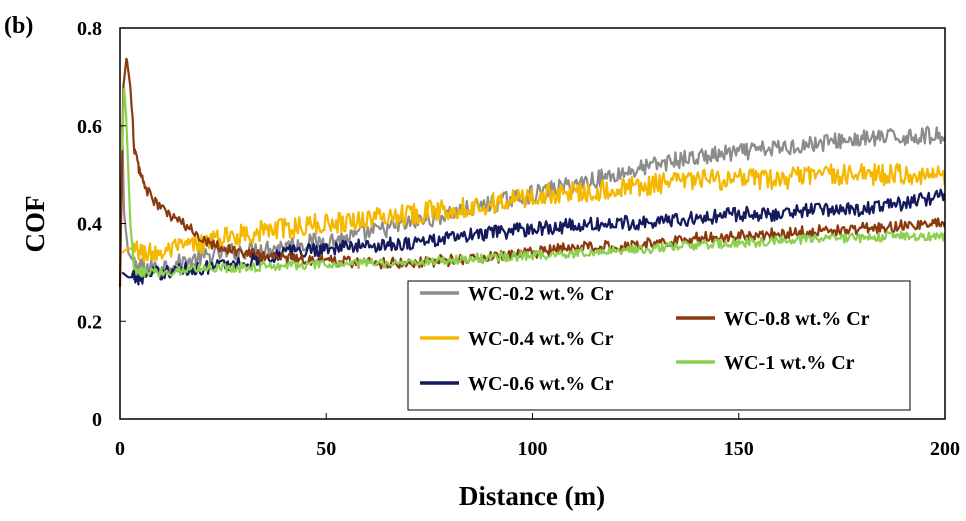 Image resolution: width=966 pixels, height=521 pixels. I want to click on legend-label: WC-1 wt.% Cr, so click(789, 363).